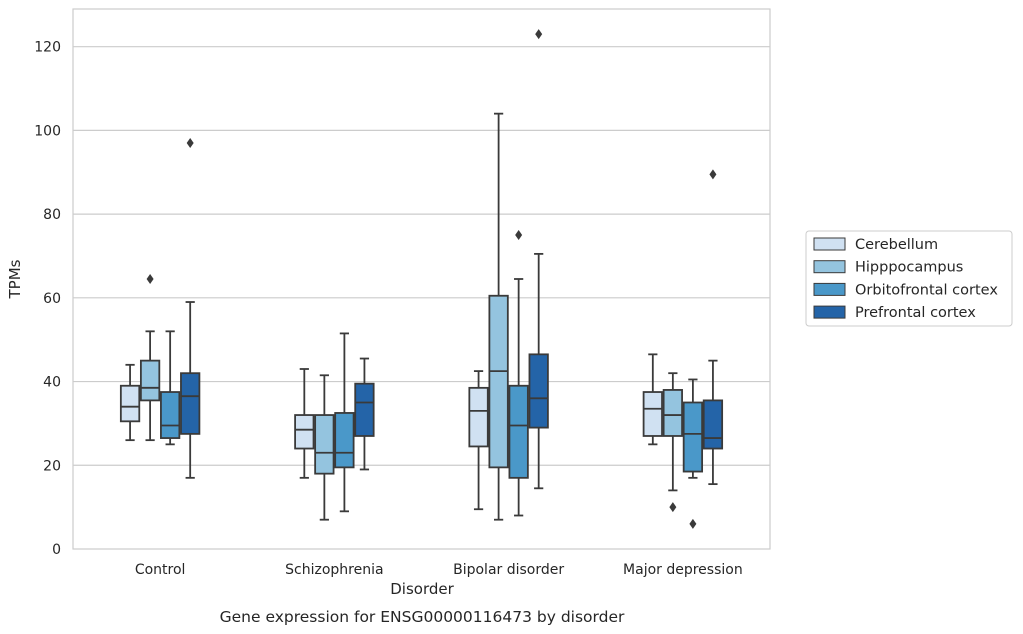 This screenshot has width=1023, height=634. I want to click on legend-label: Hipppocampus, so click(909, 268).